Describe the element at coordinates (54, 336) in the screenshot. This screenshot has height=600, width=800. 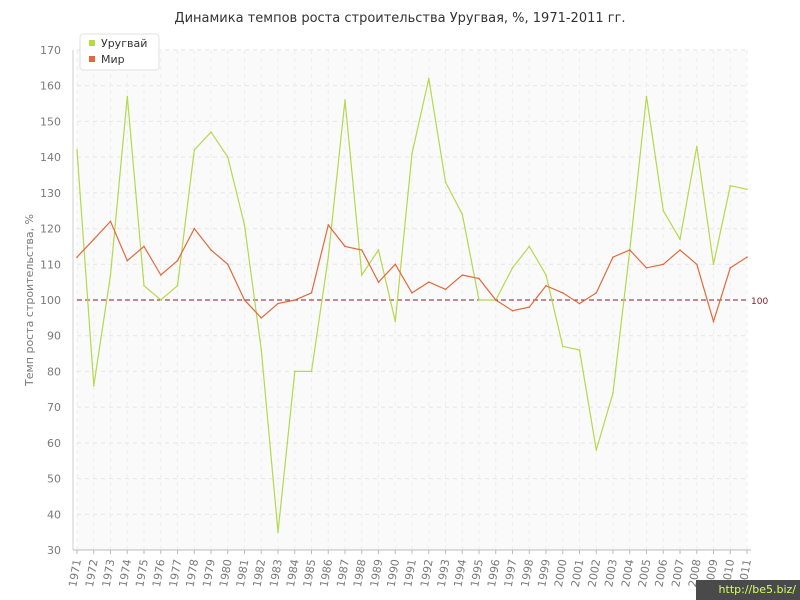
I see `y-tick-label: 90` at that location.